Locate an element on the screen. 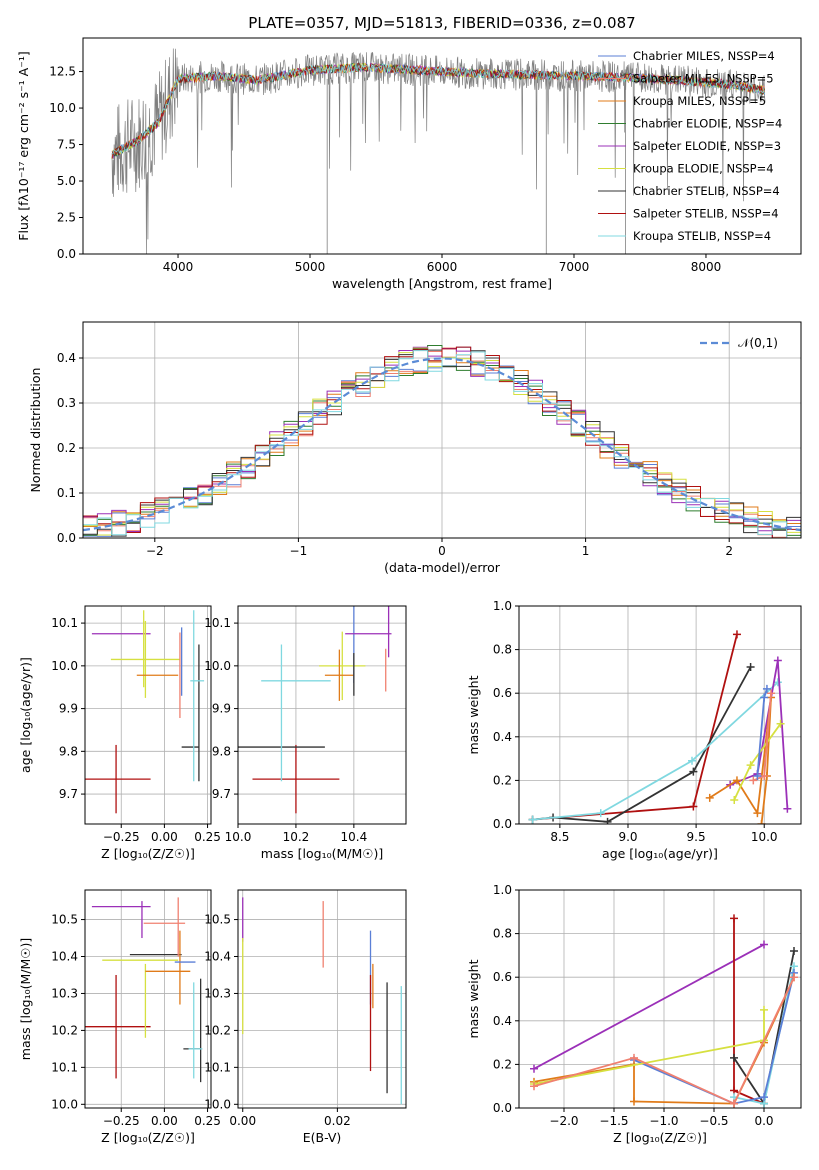 The image size is (819, 1170). panel-age_vs_mass is located at coordinates (320, 716).